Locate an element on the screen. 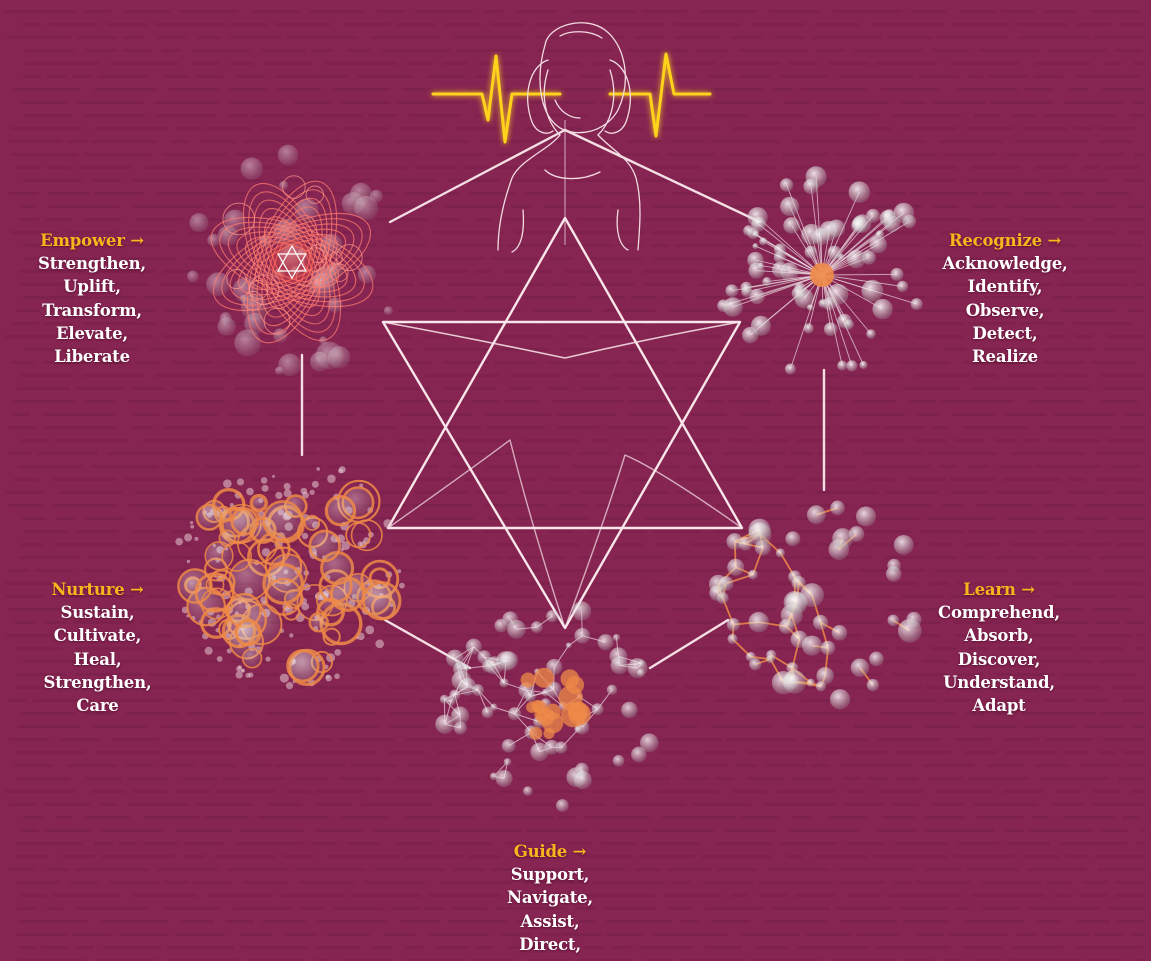 Image resolution: width=1151 pixels, height=961 pixels. petal-loop is located at coordinates (292, 262).